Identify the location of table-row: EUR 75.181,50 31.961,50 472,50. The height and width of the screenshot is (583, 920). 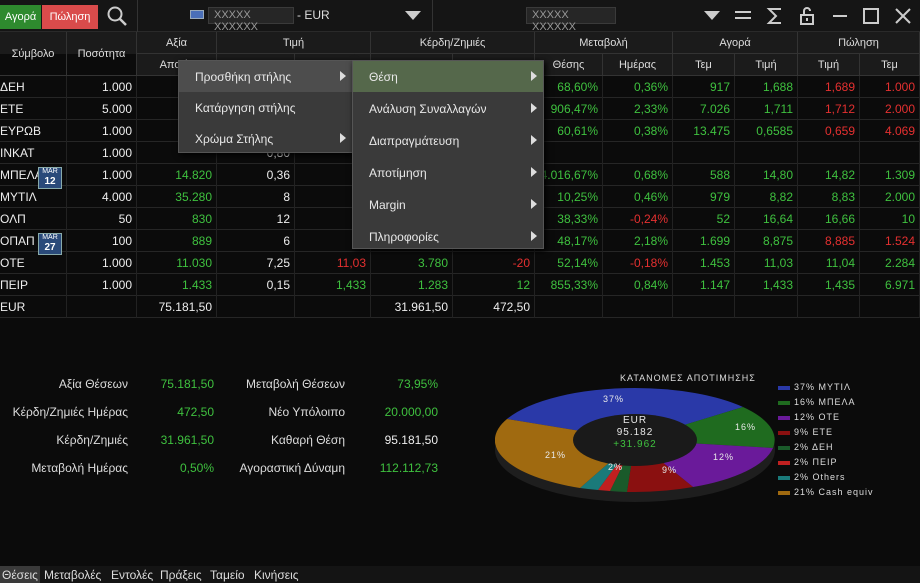
(460, 307).